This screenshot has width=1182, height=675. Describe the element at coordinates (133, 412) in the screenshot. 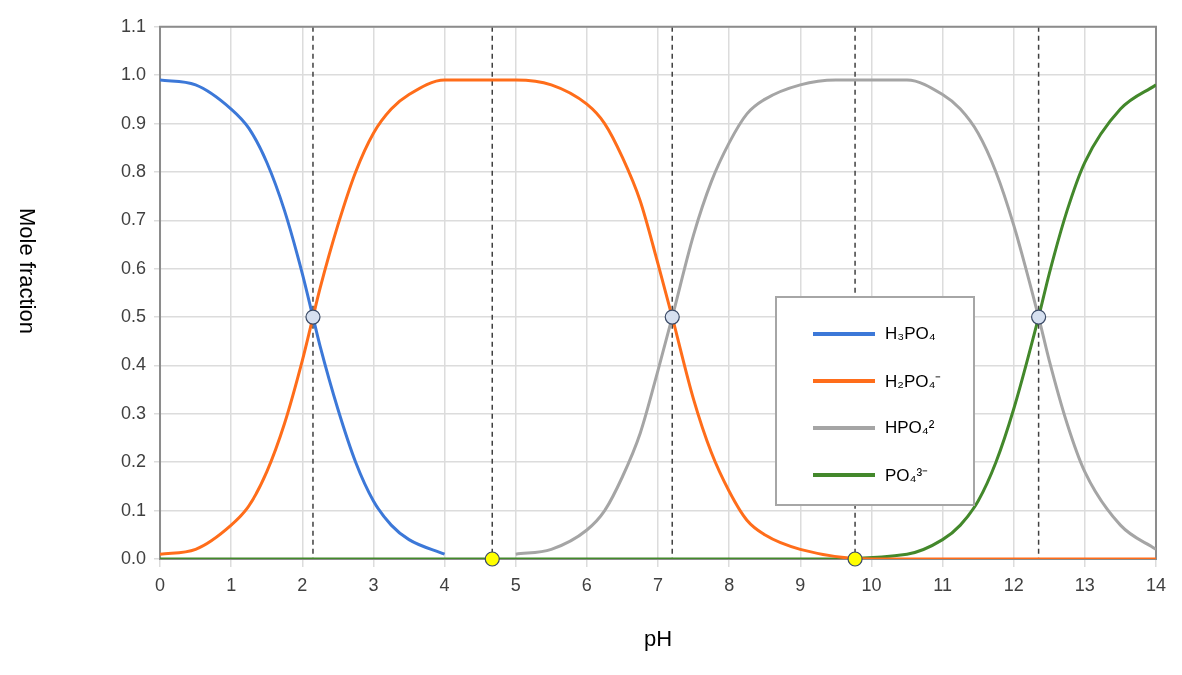

I see `y-tick-label: 0.3` at that location.